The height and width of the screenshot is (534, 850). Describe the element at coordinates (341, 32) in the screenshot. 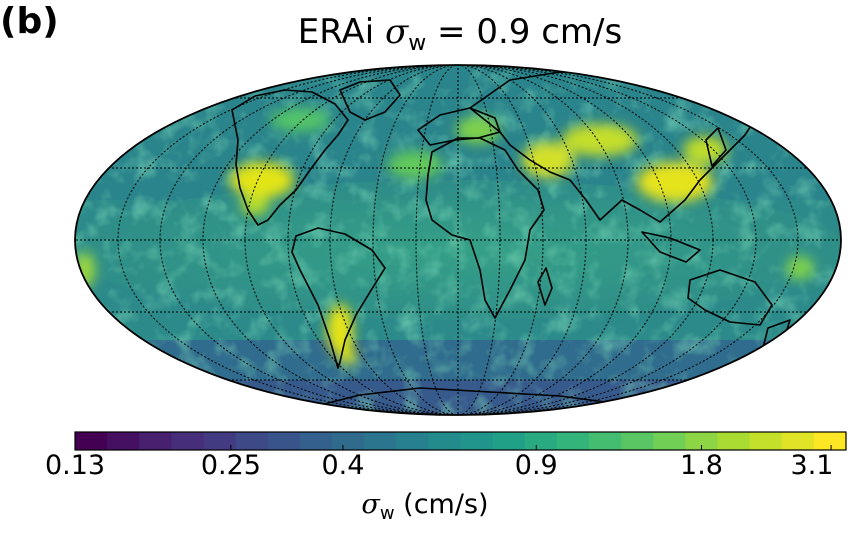

I see `title-prefix: ERAi` at that location.